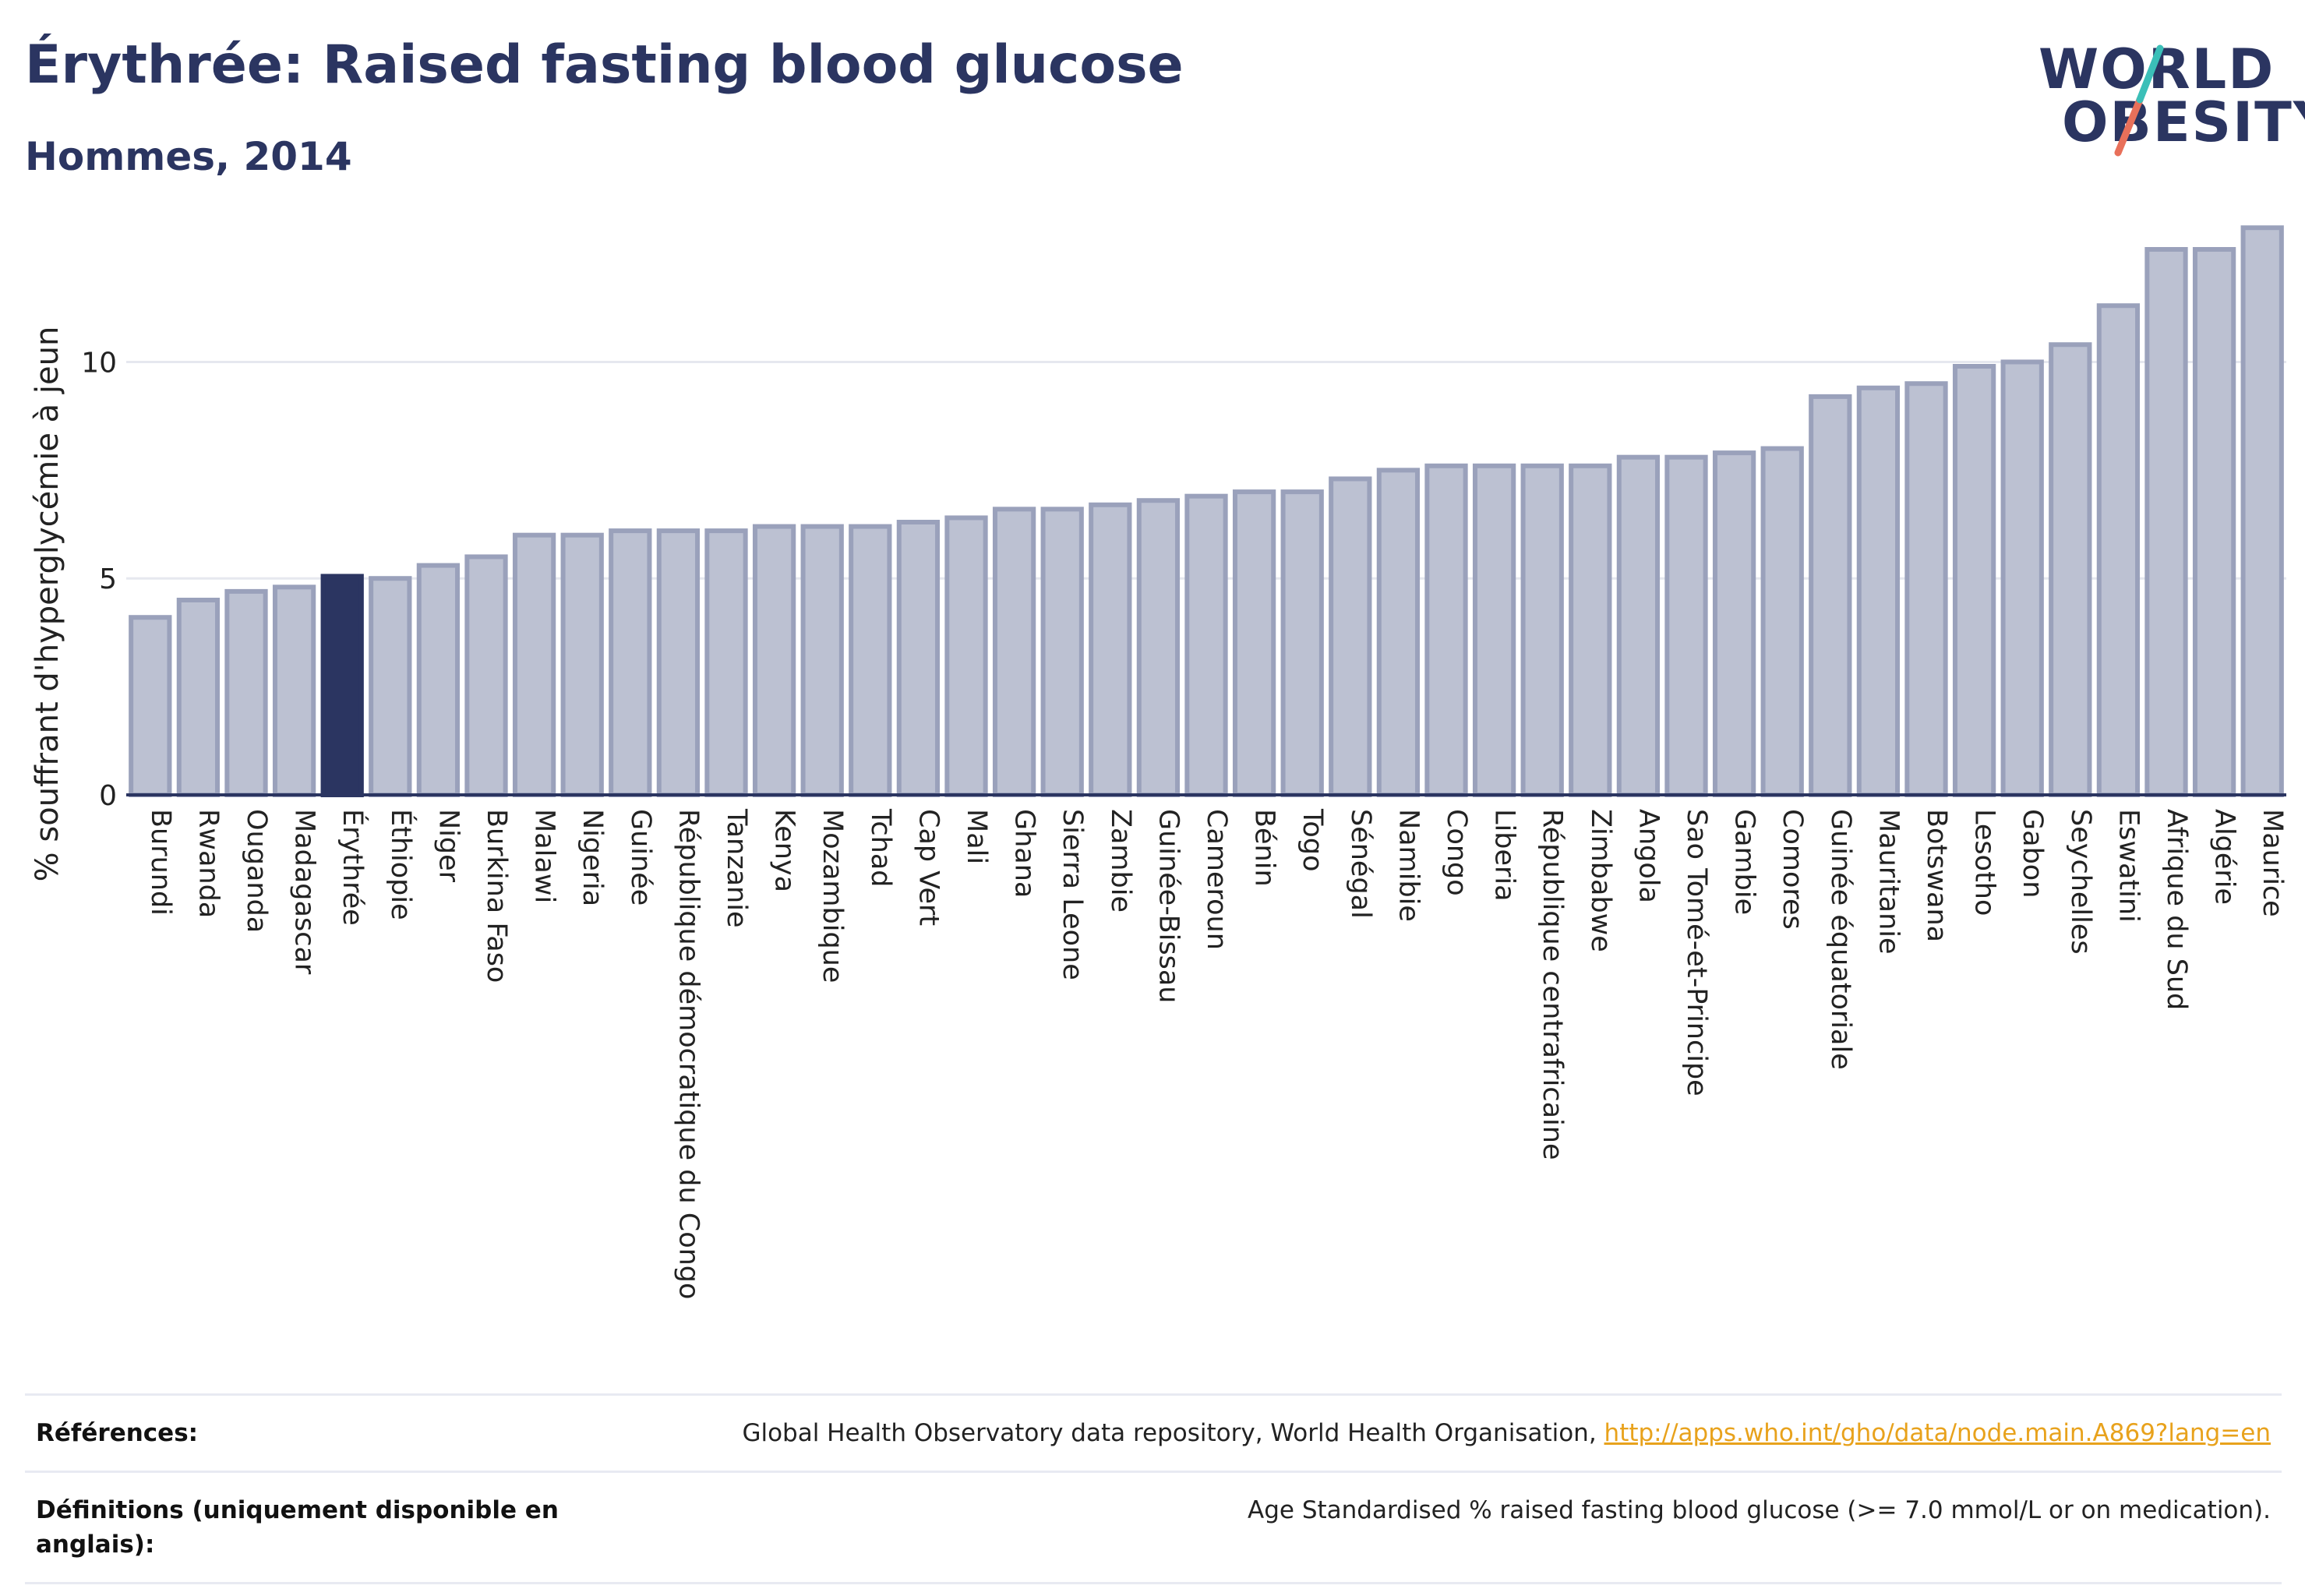 This screenshot has height=1596, width=2305. What do you see at coordinates (108, 796) in the screenshot?
I see `y-tick-label: 0` at bounding box center [108, 796].